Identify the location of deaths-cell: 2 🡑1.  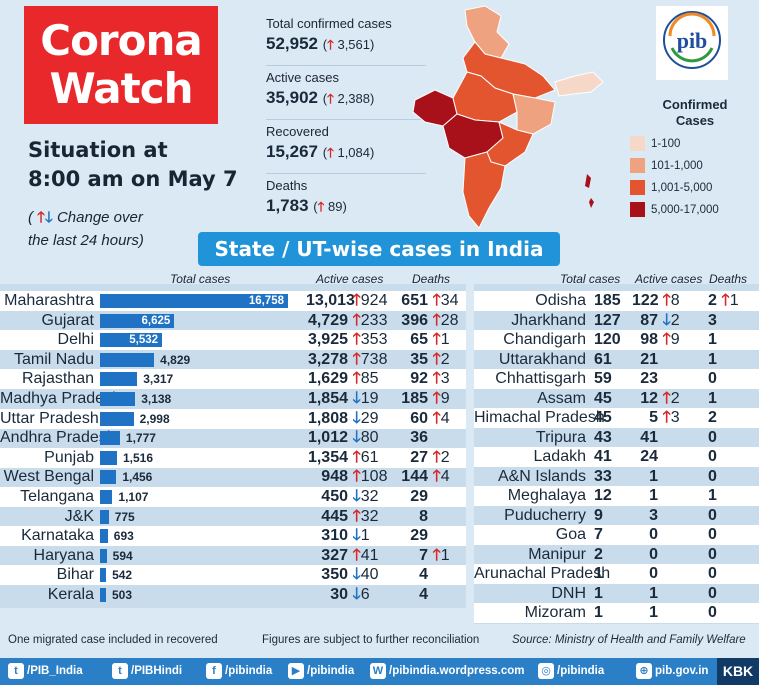
(723, 300).